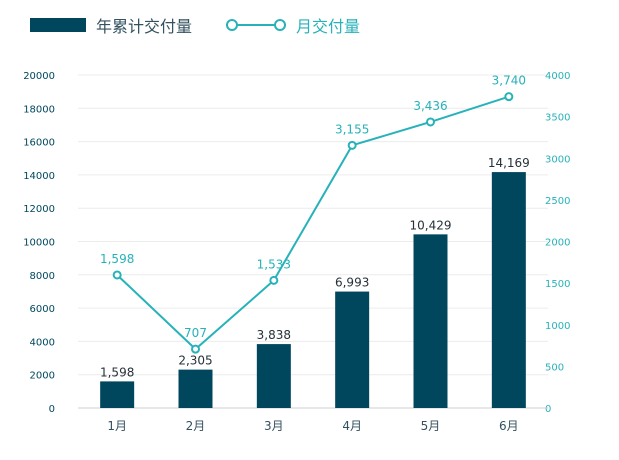  Describe the element at coordinates (548, 409) in the screenshot. I see `y-right-tick-label: 0` at that location.